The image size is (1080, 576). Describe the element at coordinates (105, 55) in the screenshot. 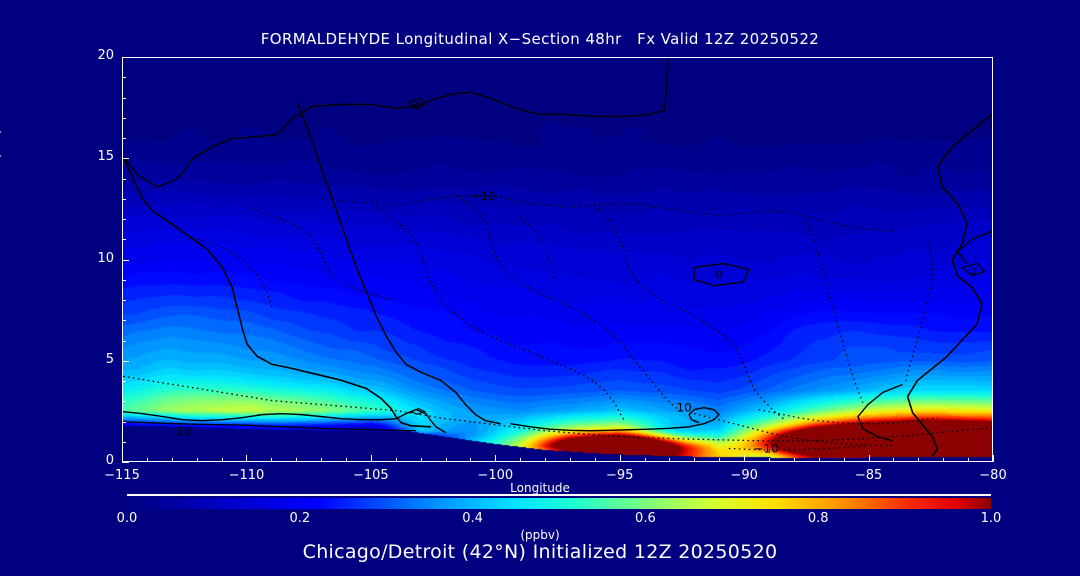

I see `y-tick-label: 20` at that location.